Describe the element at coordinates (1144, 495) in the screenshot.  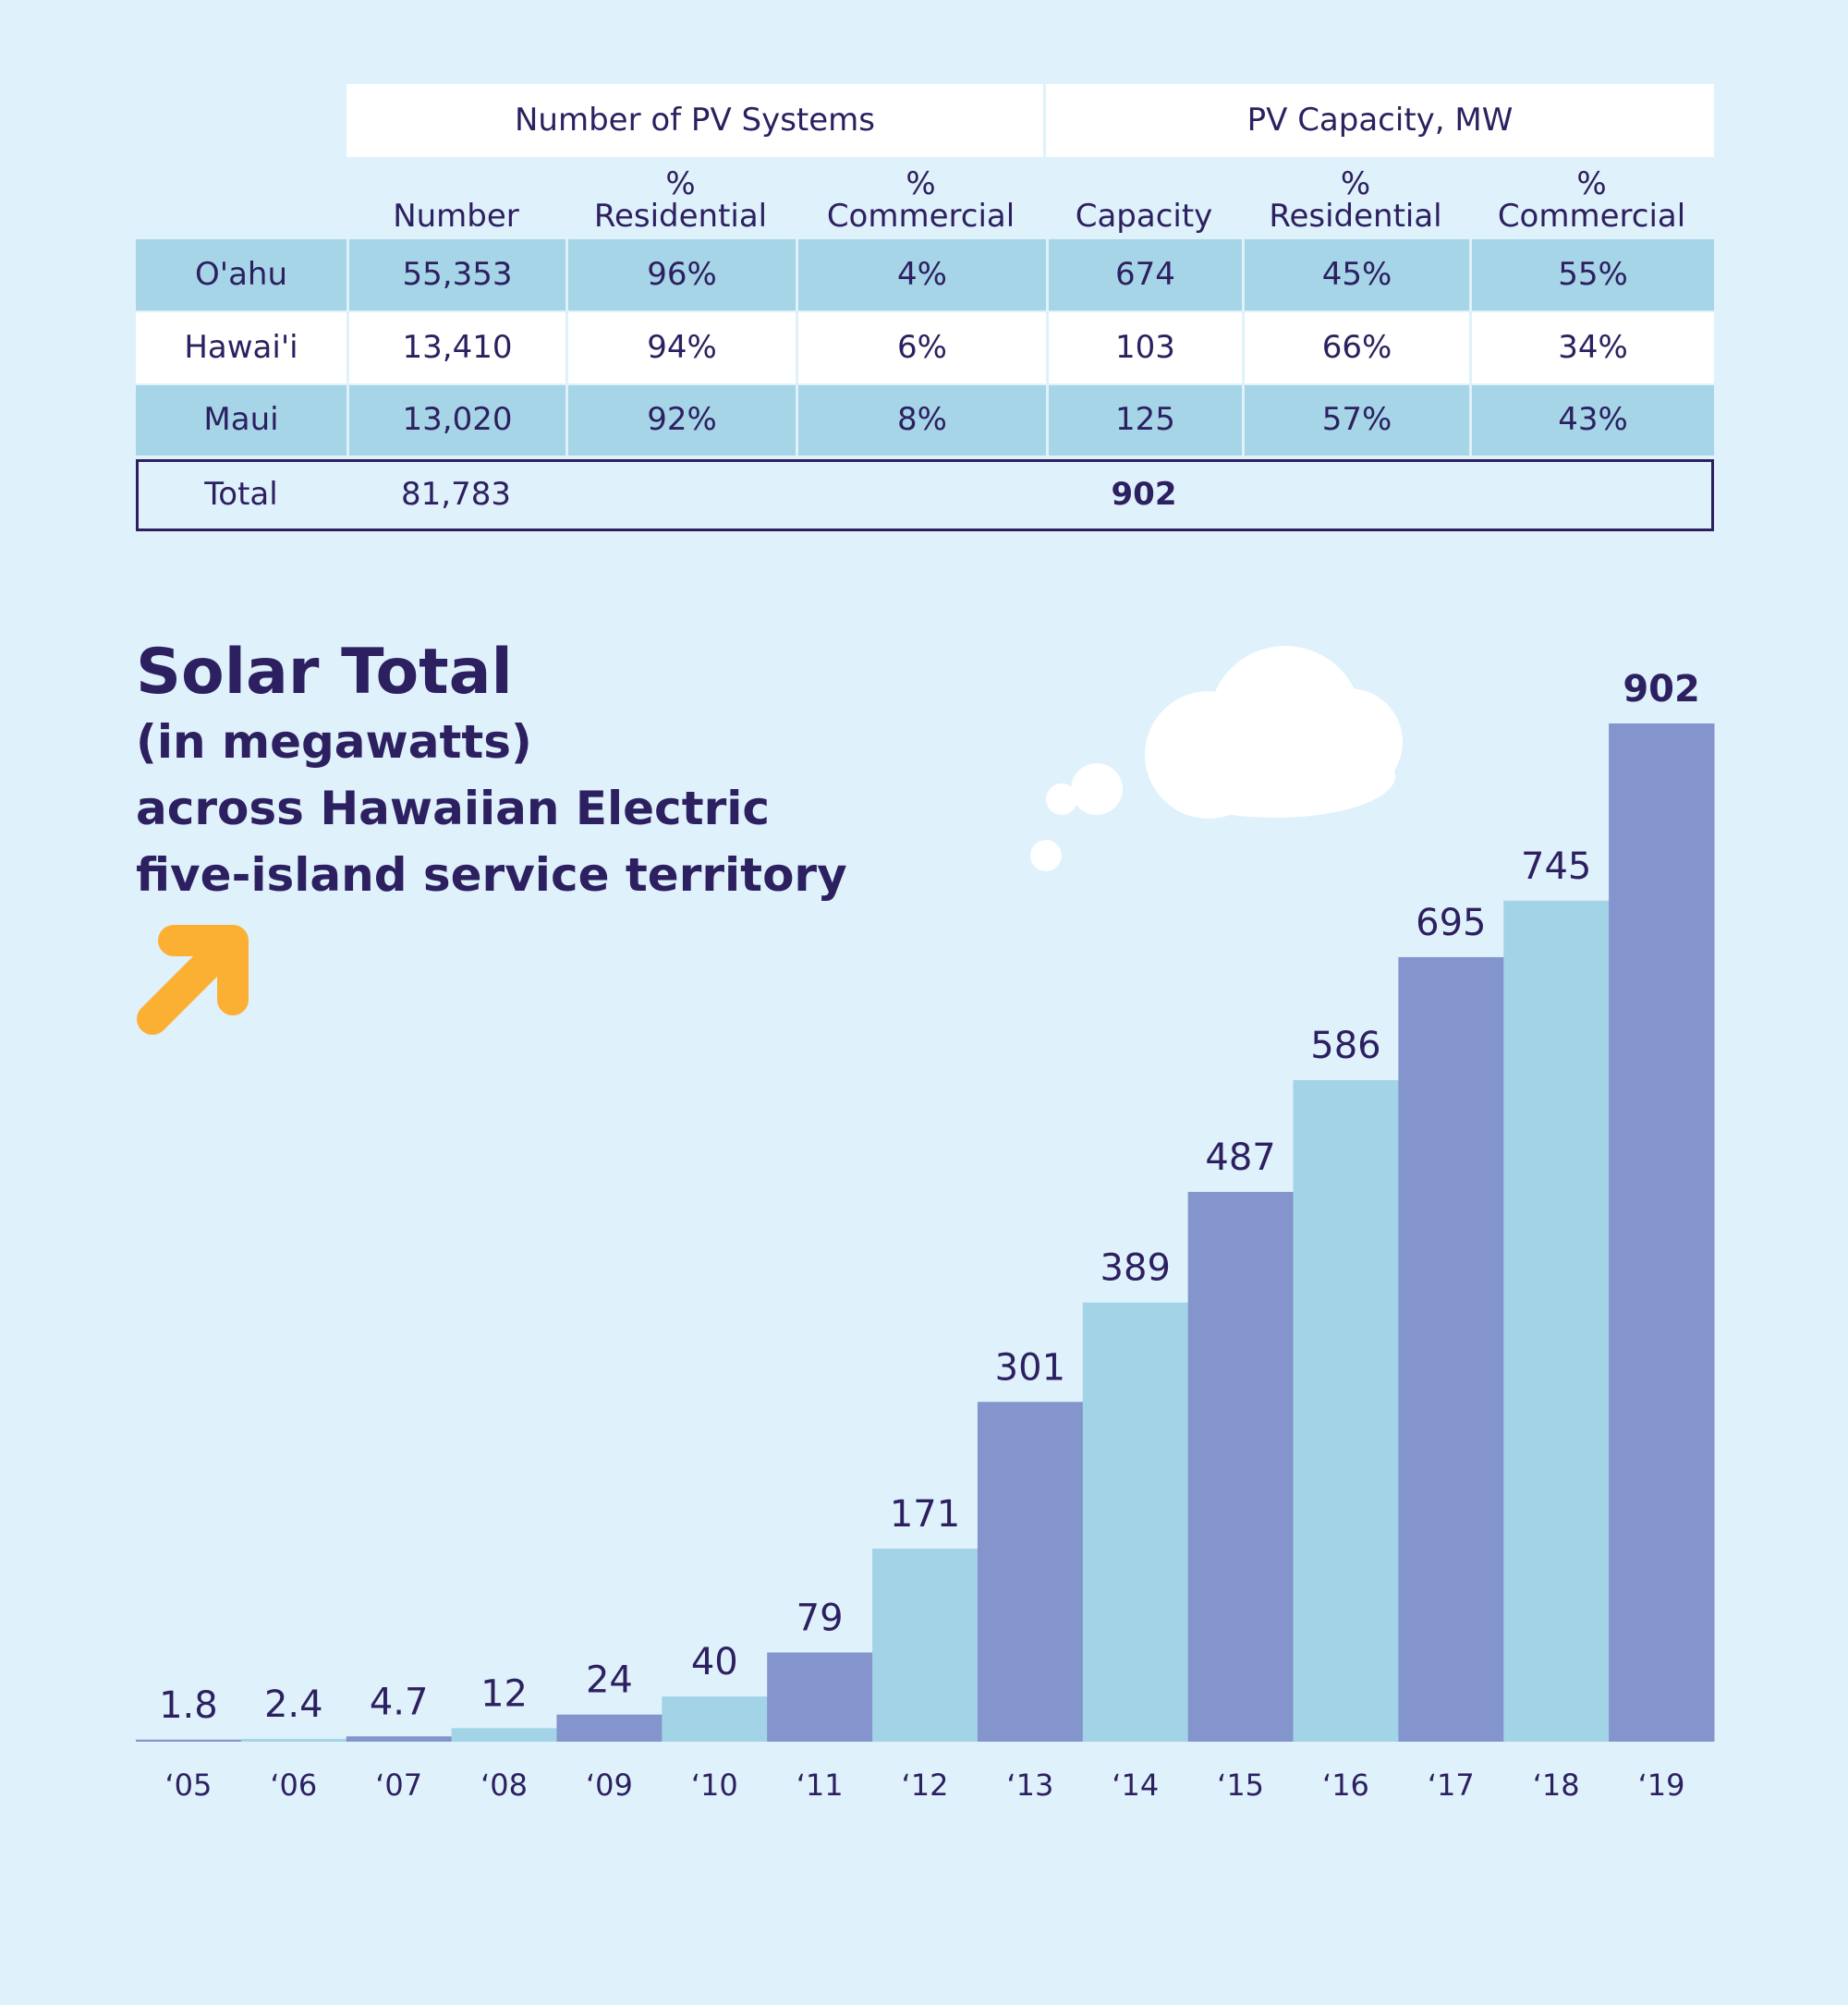
I see `table-cell: 902` at that location.